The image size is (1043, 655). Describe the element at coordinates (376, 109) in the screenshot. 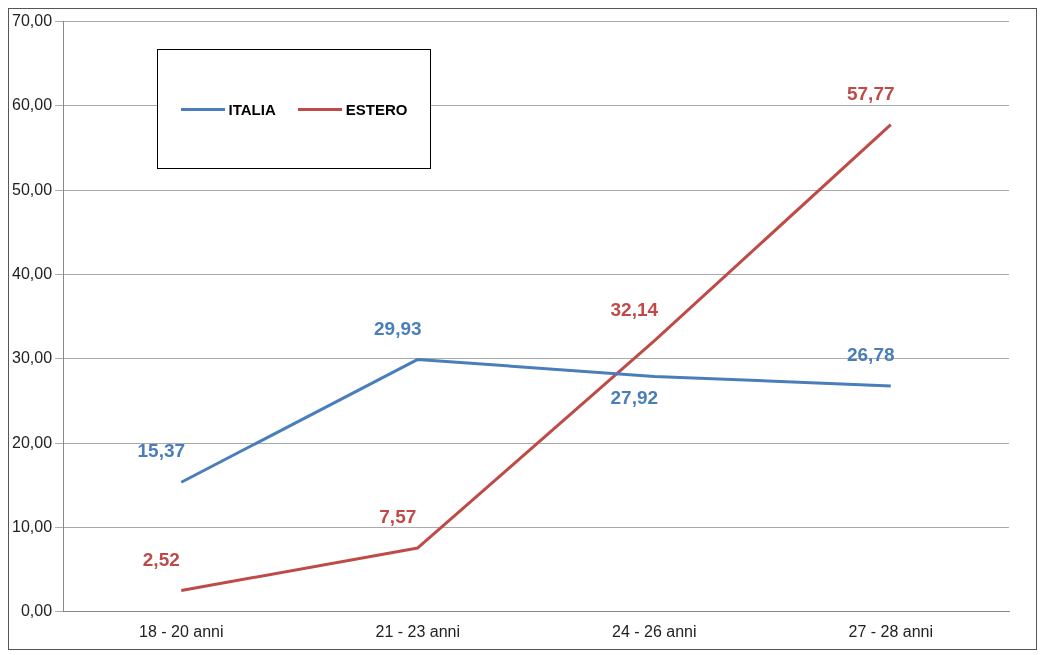

I see `legend-label: ESTERO` at that location.